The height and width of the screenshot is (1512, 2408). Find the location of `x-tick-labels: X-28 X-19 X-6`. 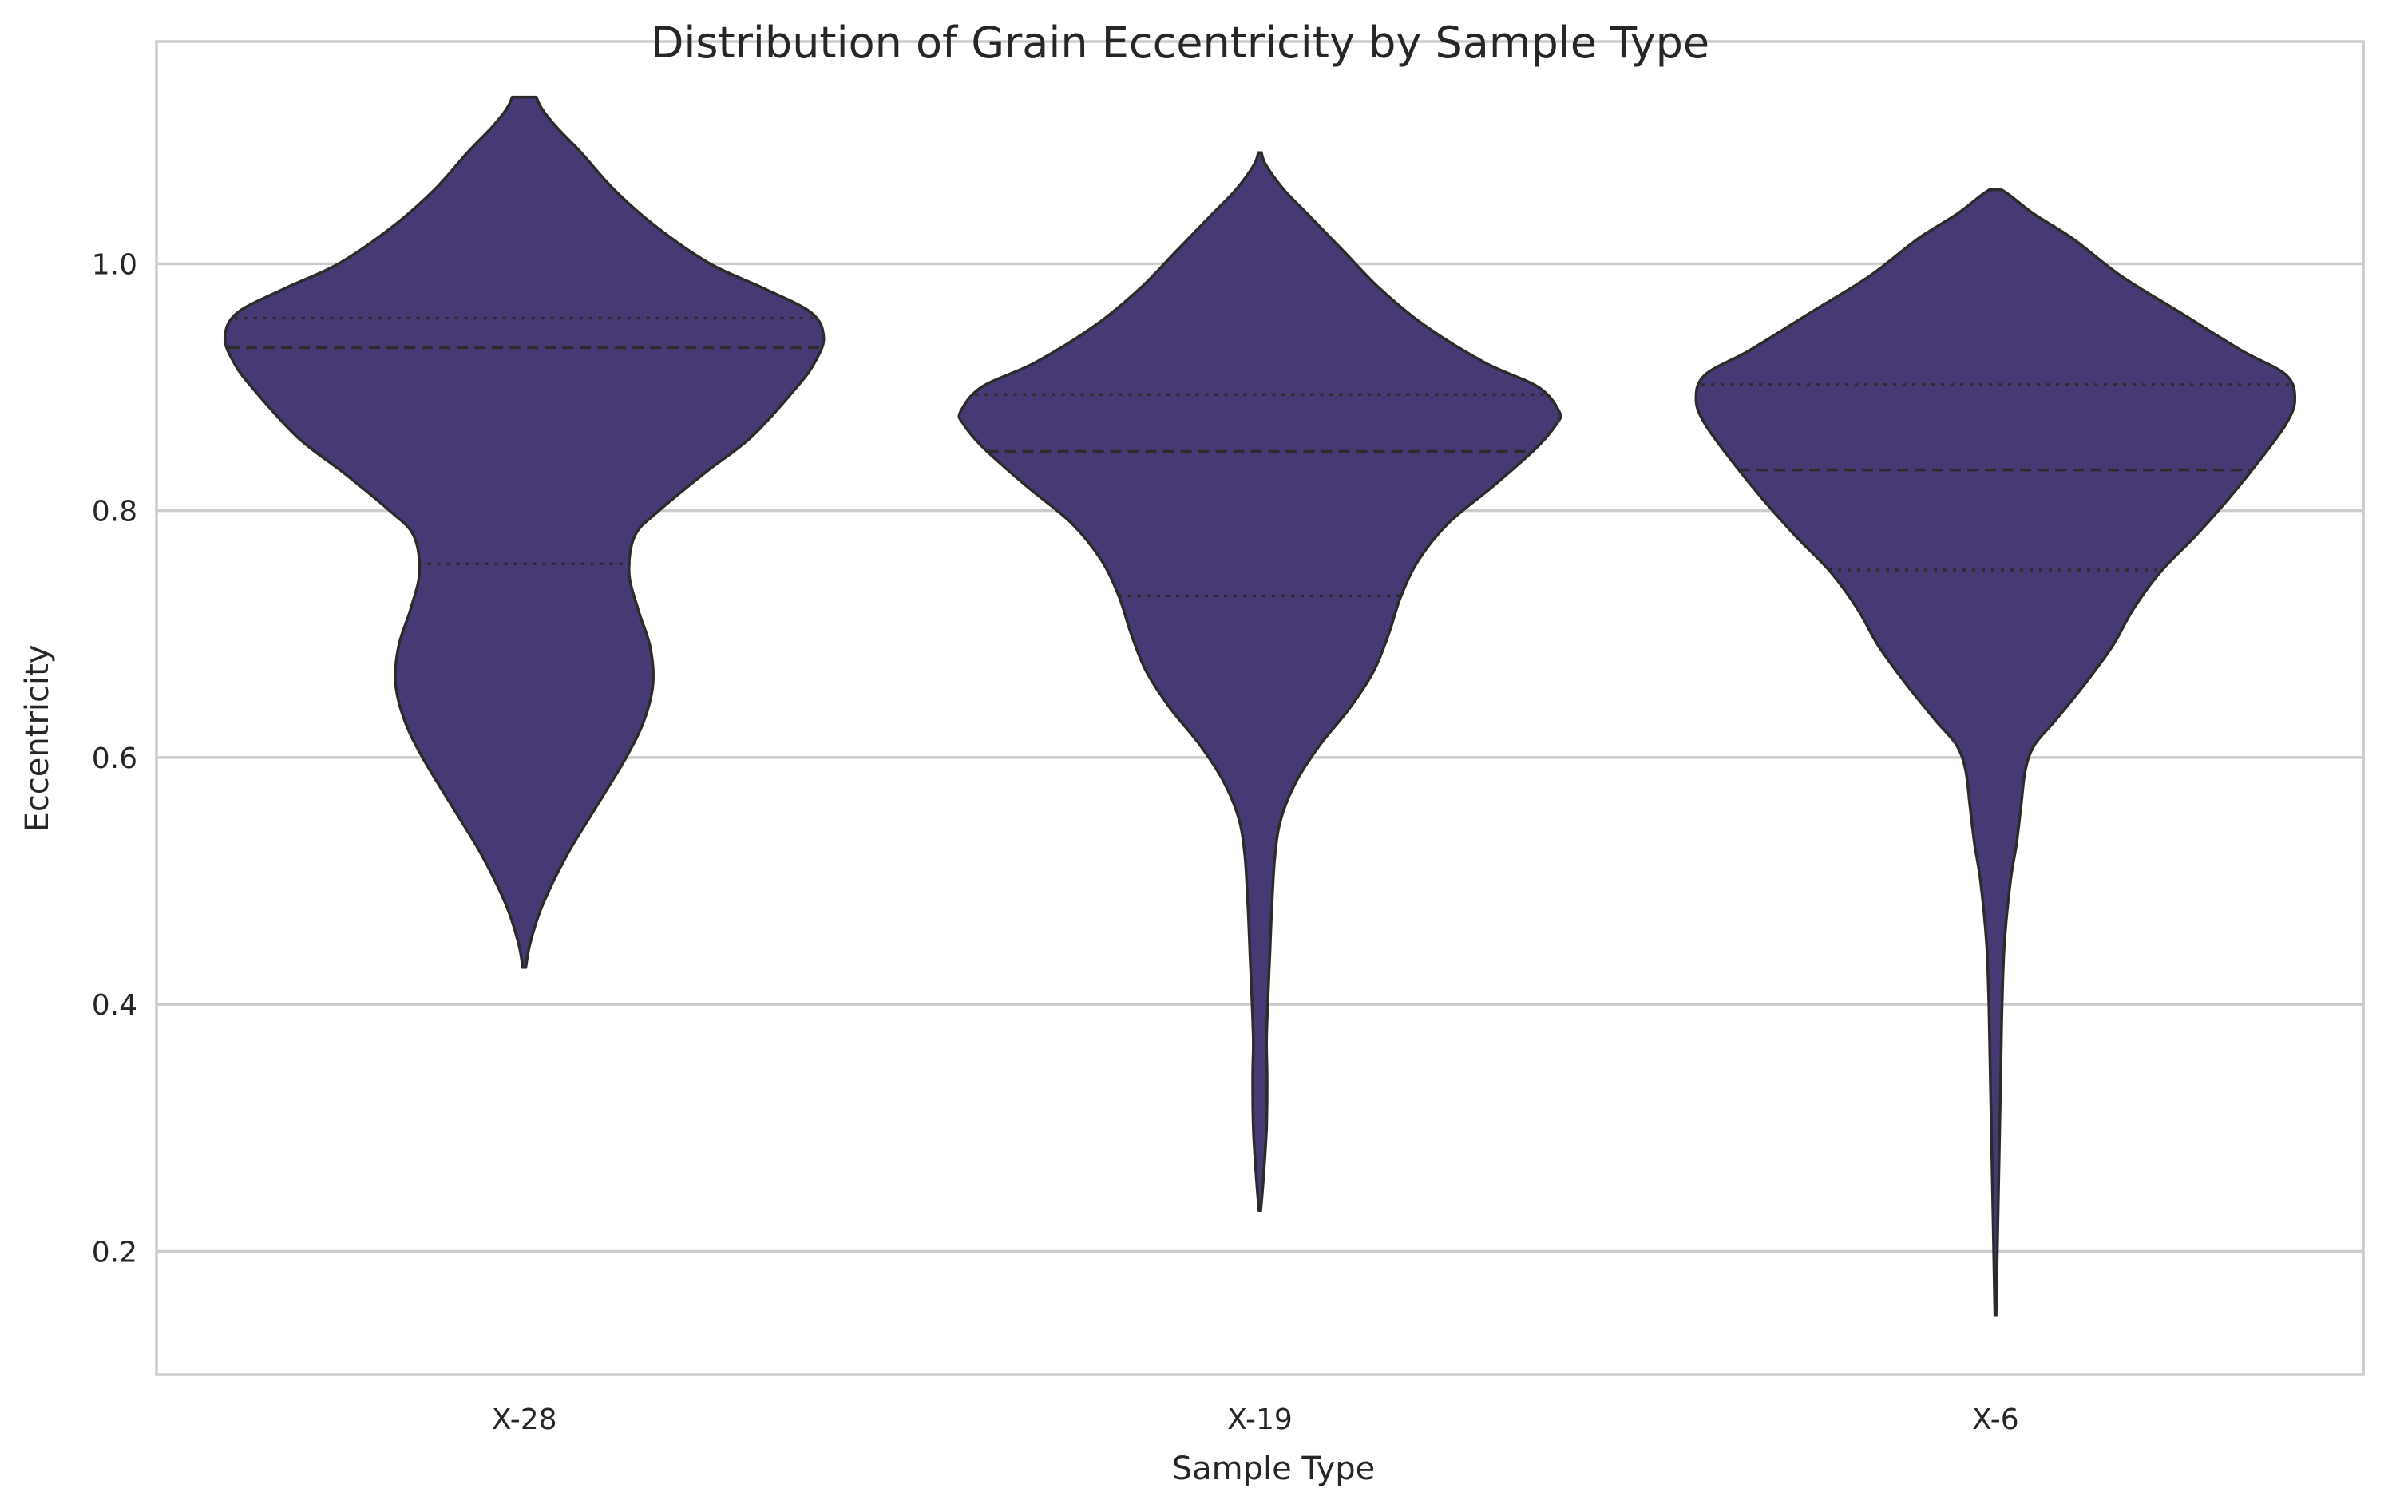

x-tick-labels: X-28 X-19 X-6 is located at coordinates (1256, 1419).